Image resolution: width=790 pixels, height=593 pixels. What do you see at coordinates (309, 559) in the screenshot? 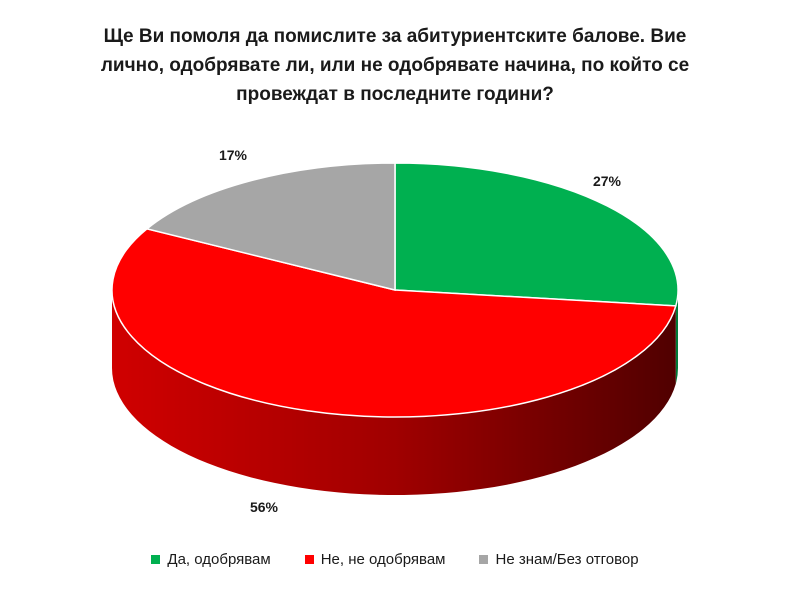
I see `legend-swatch-disagree` at bounding box center [309, 559].